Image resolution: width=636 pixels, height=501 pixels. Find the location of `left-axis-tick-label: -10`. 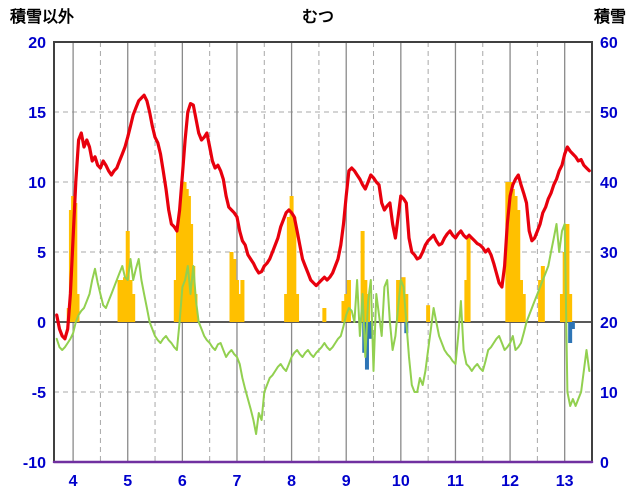

left-axis-tick-label: -10 is located at coordinates (34, 463).